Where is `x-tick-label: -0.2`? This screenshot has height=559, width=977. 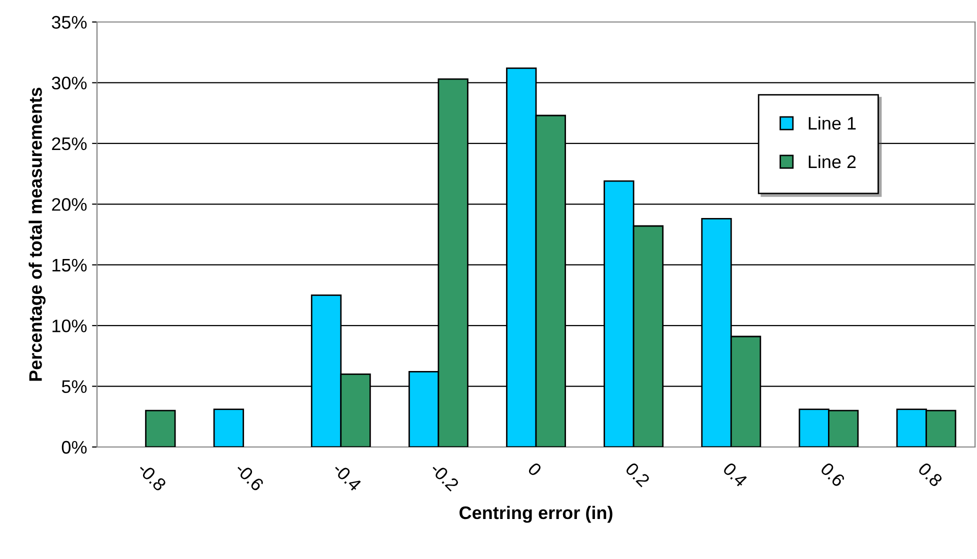 x-tick-label: -0.2 is located at coordinates (445, 477).